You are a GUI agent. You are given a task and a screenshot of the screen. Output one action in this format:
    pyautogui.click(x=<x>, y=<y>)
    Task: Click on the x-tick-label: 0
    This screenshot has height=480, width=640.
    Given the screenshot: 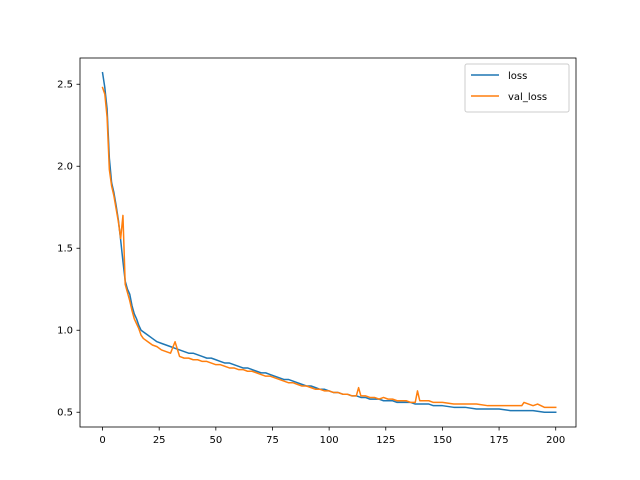 What is the action you would take?
    pyautogui.click(x=102, y=440)
    